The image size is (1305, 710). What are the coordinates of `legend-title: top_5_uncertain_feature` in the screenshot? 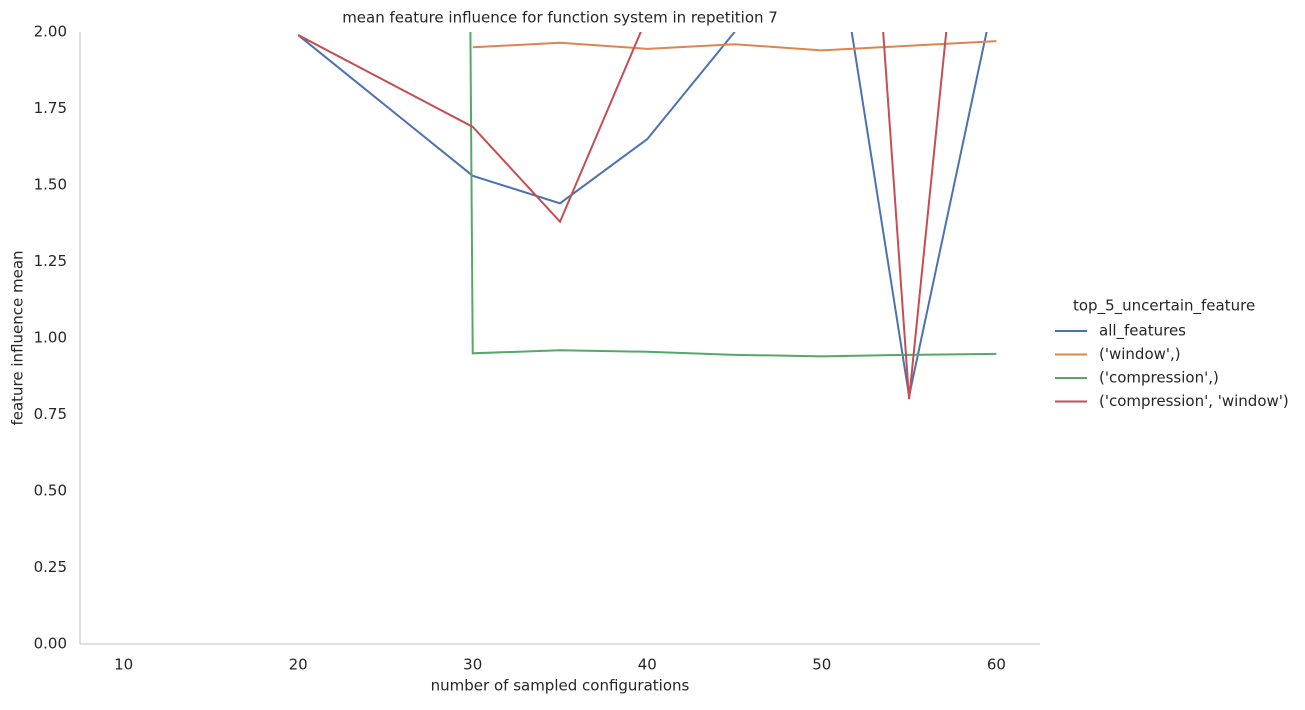 It's located at (1164, 306).